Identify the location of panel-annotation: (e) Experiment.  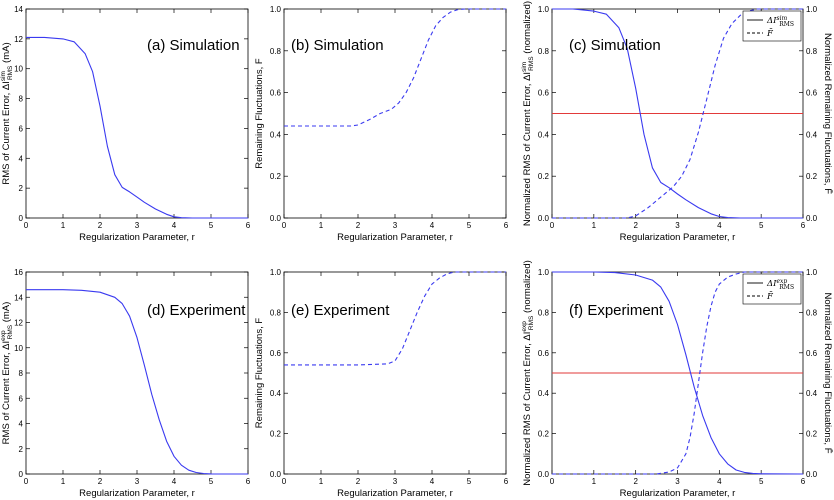
(340, 310).